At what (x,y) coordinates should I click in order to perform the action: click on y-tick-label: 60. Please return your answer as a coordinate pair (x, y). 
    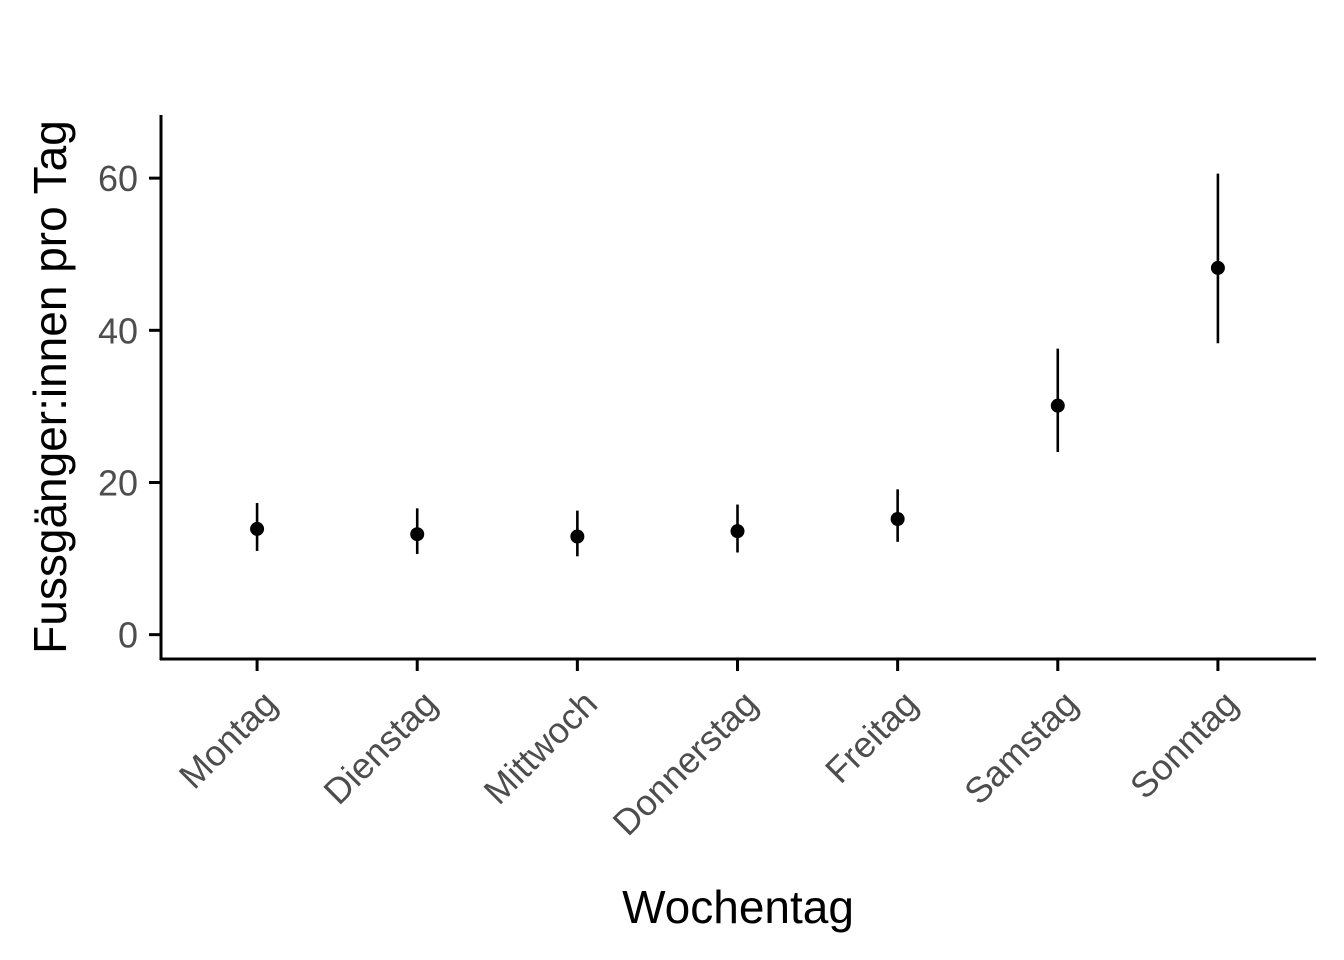
    Looking at the image, I should click on (118, 178).